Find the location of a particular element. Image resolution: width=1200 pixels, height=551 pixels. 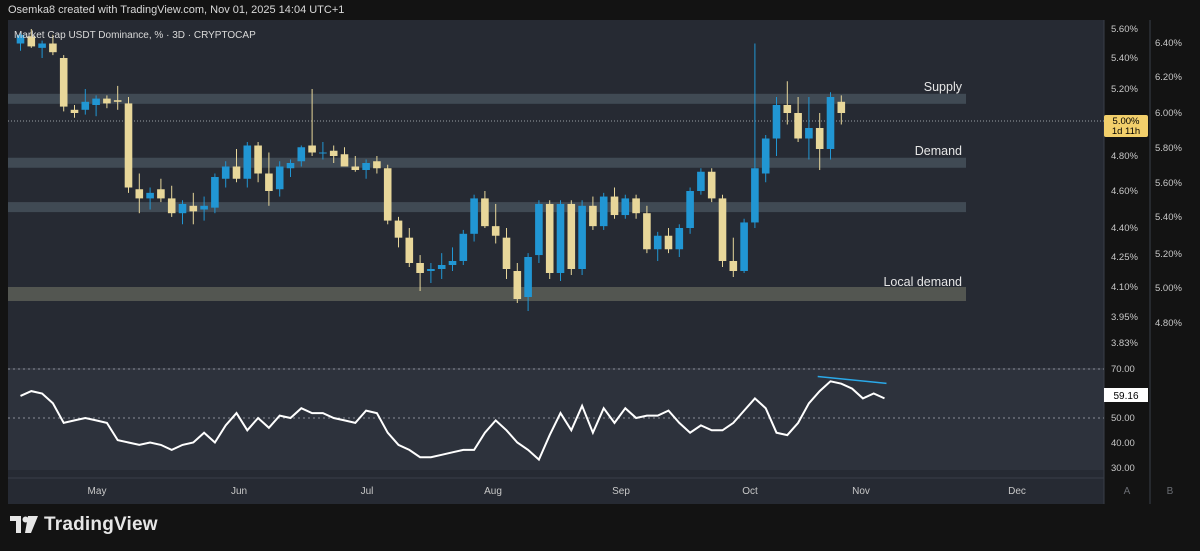

left-axis-tick: 5.20% is located at coordinates (1124, 89).